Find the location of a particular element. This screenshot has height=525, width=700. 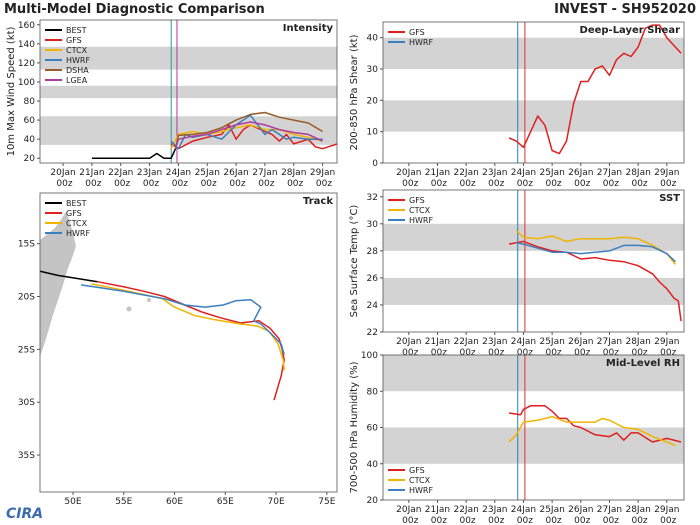

legend-label: DSHA is located at coordinates (77, 70).